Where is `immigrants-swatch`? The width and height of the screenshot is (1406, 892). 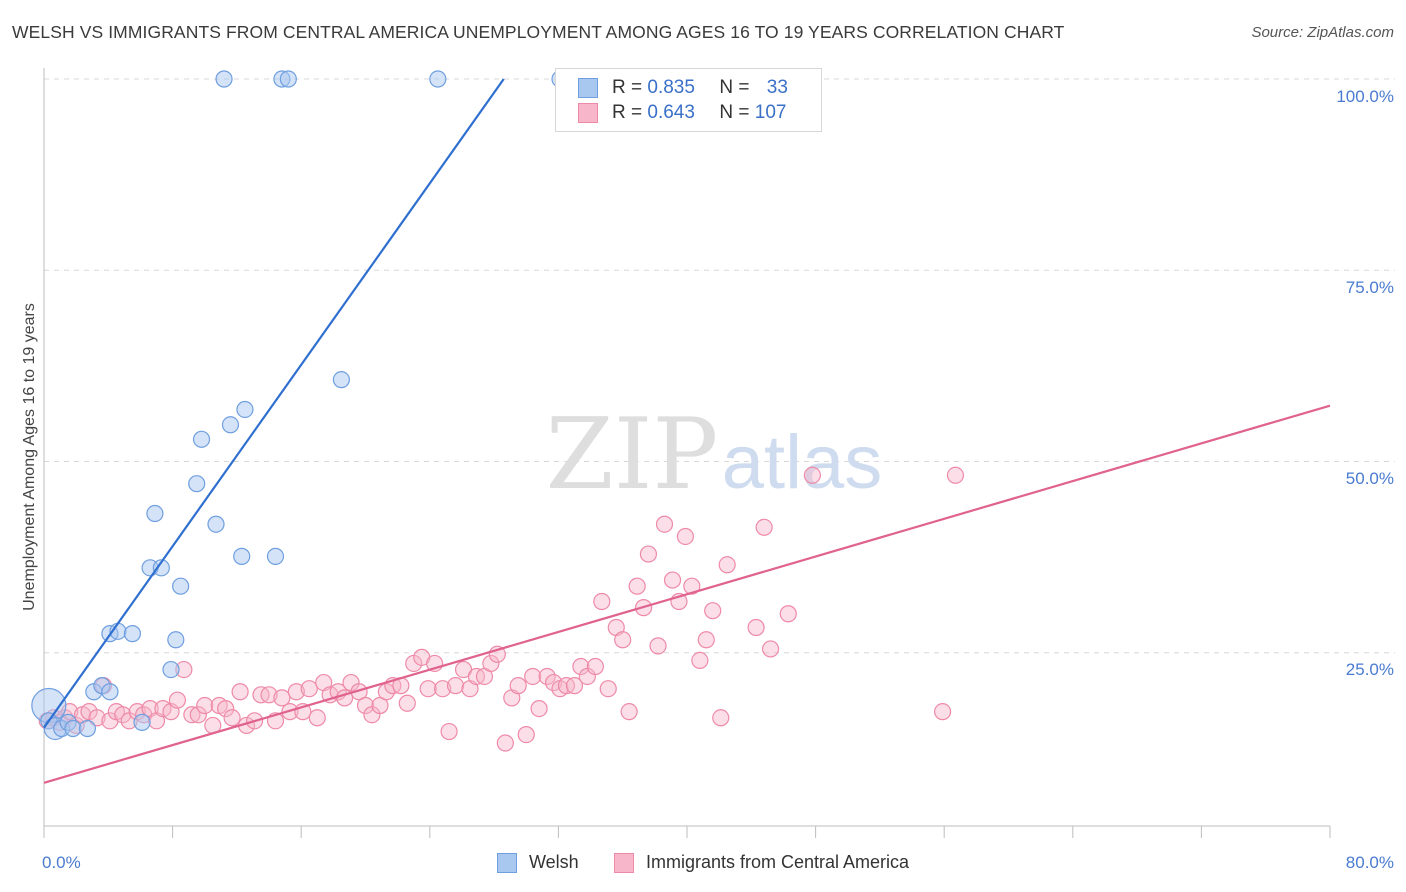
immigrants-swatch is located at coordinates (588, 113).